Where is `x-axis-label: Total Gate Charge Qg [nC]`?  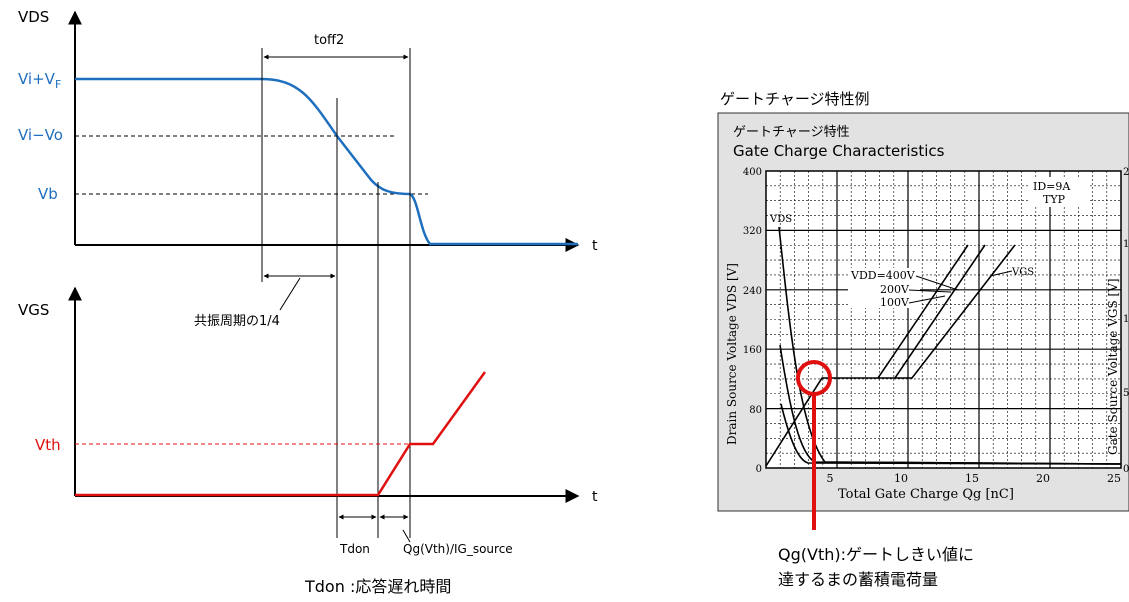
x-axis-label: Total Gate Charge Qg [nC] is located at coordinates (926, 494).